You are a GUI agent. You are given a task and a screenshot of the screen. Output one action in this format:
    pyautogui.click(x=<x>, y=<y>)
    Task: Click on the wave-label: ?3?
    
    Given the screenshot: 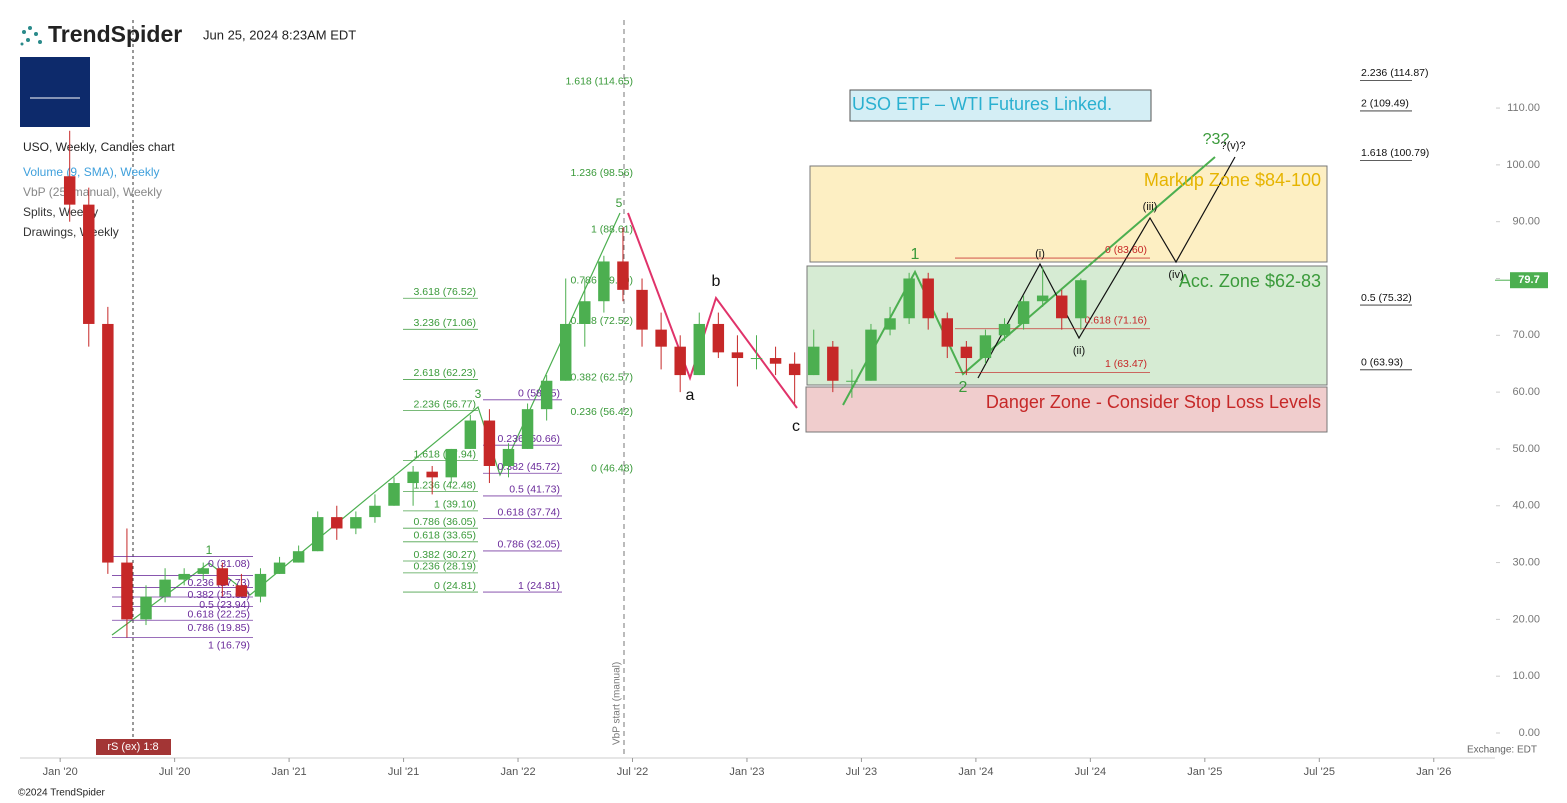 What is the action you would take?
    pyautogui.click(x=1216, y=139)
    